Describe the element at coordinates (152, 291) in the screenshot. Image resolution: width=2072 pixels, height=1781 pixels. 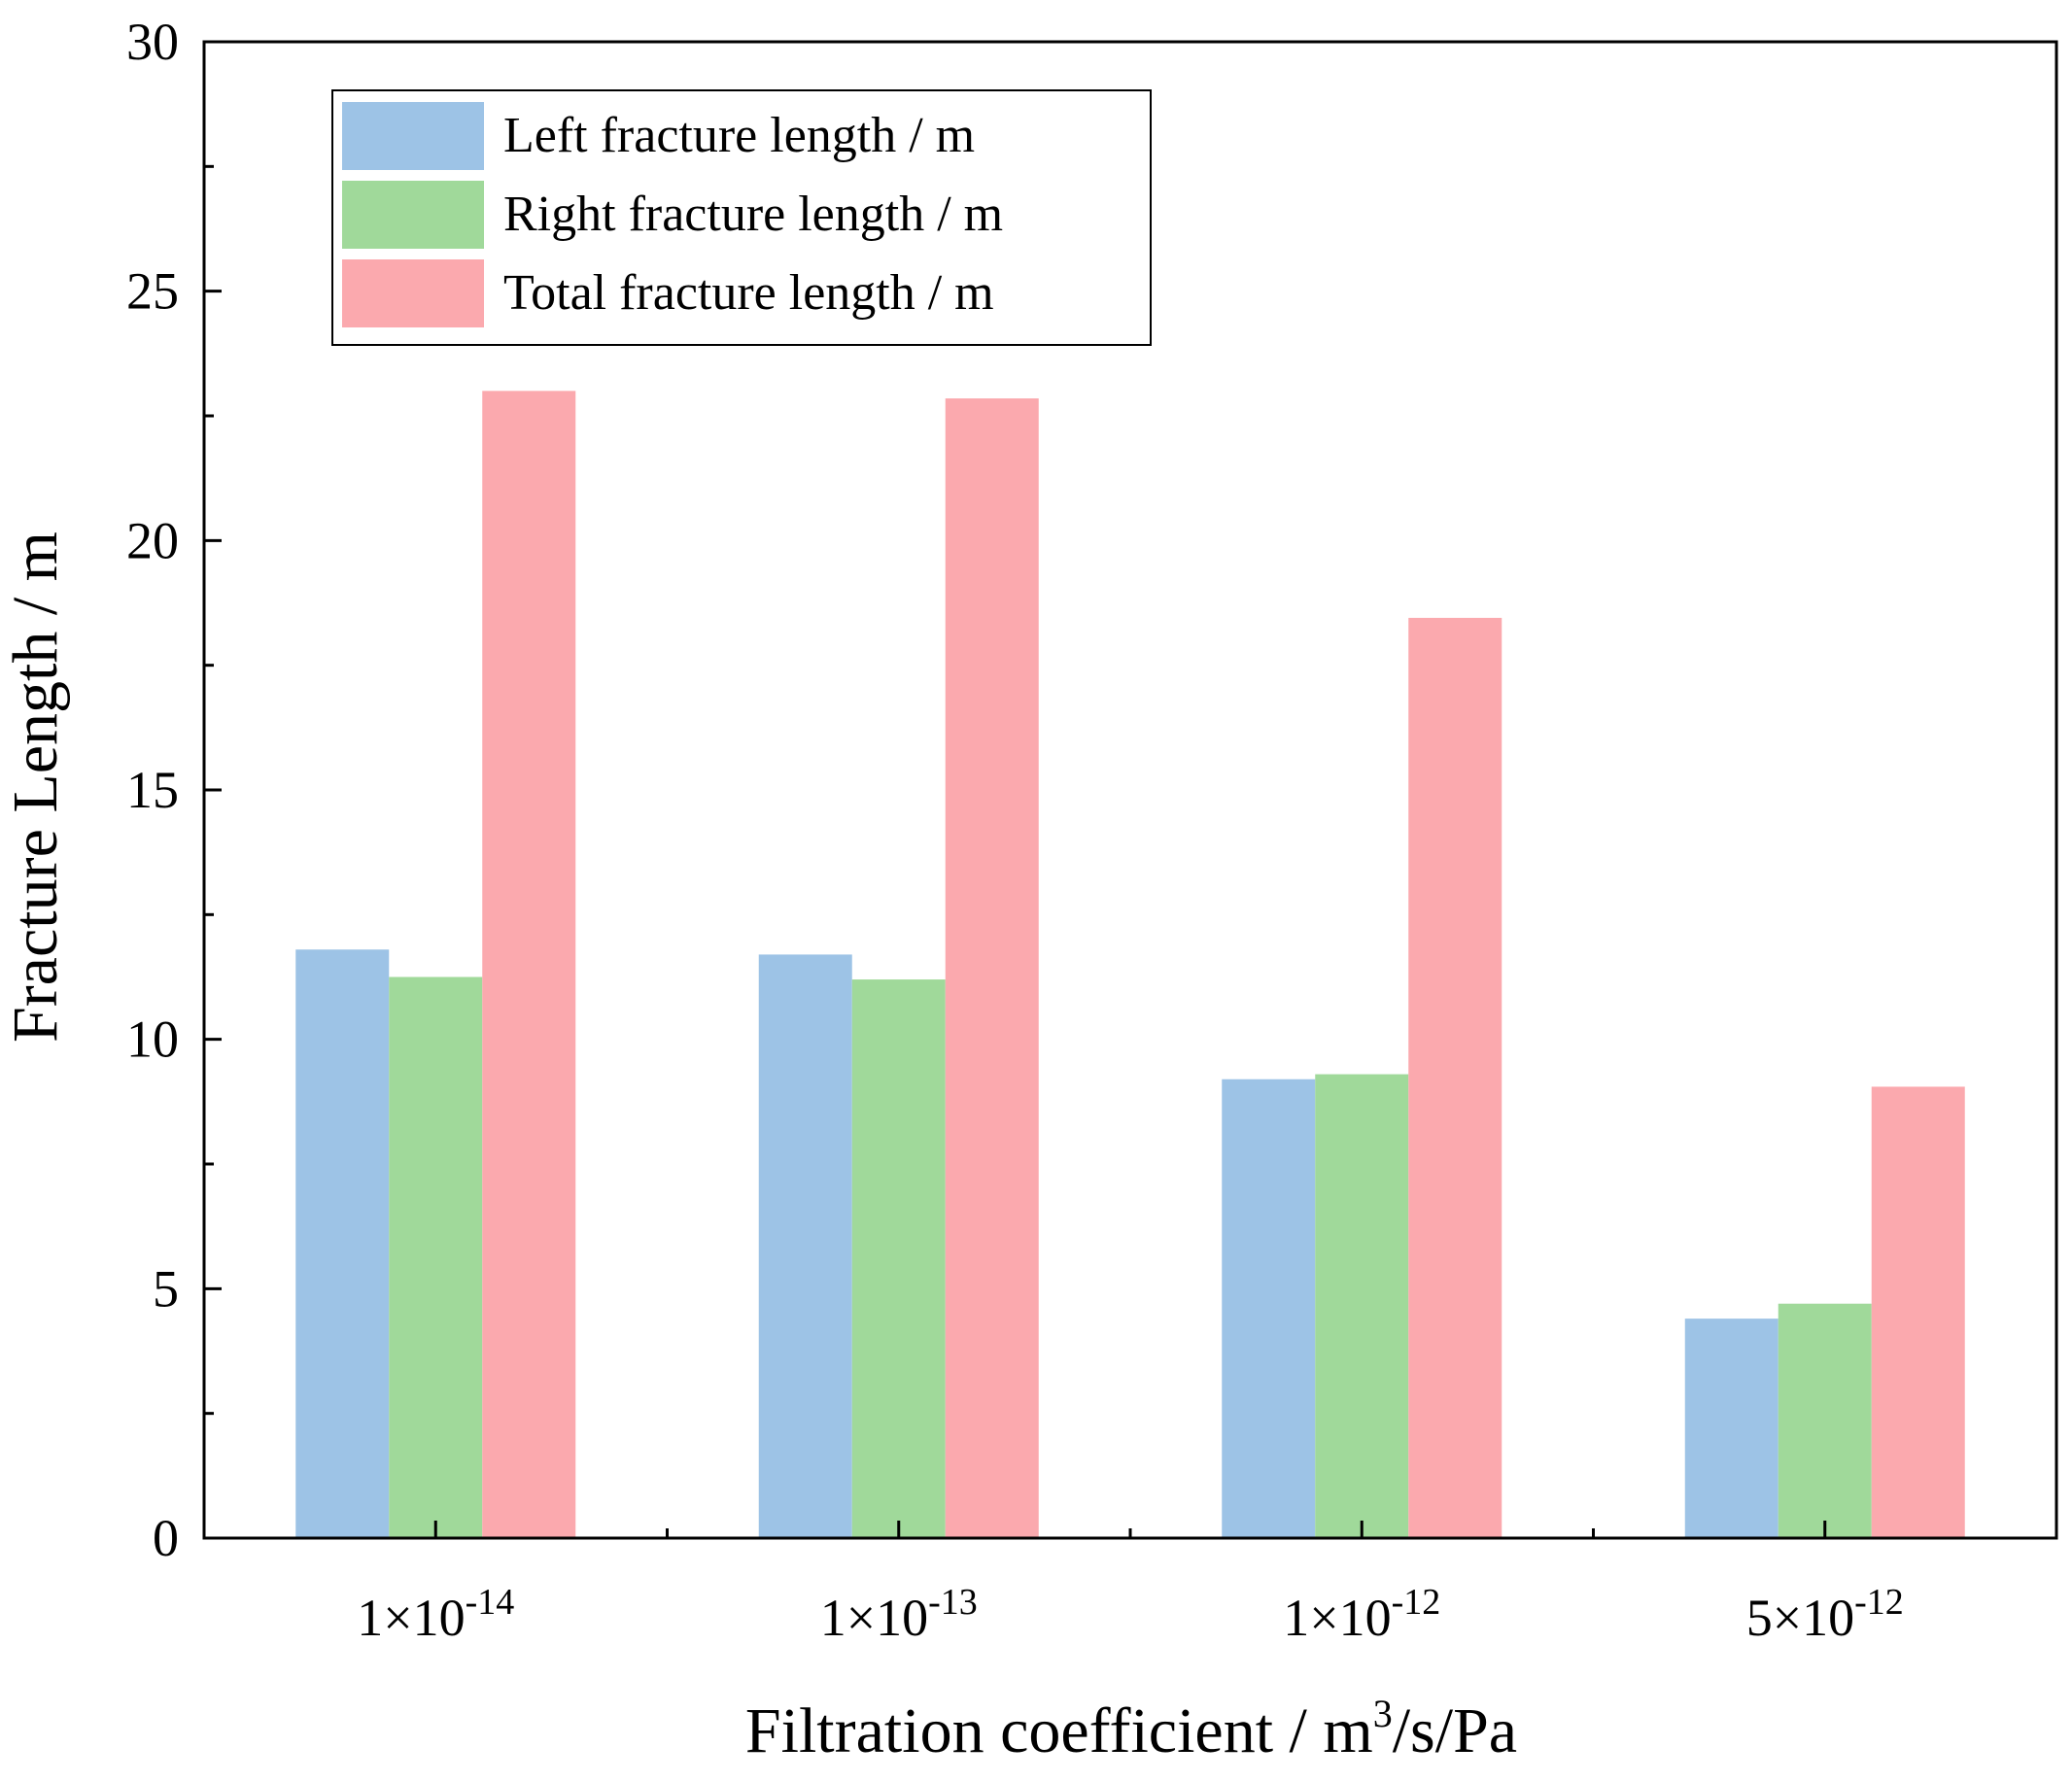
I see `y-tick-label: 25` at that location.